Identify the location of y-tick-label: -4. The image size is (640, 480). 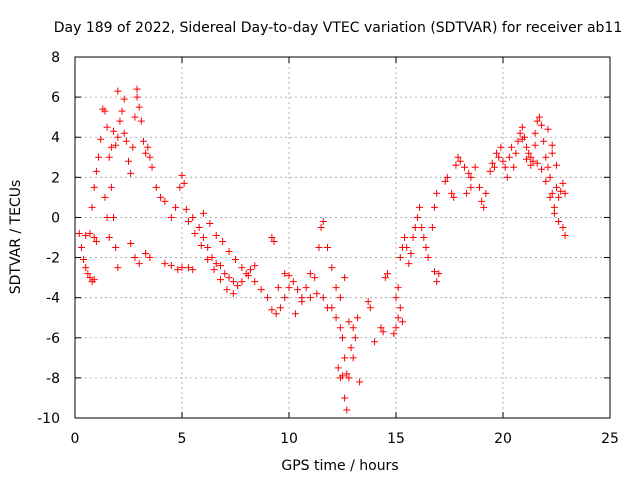
(53, 299).